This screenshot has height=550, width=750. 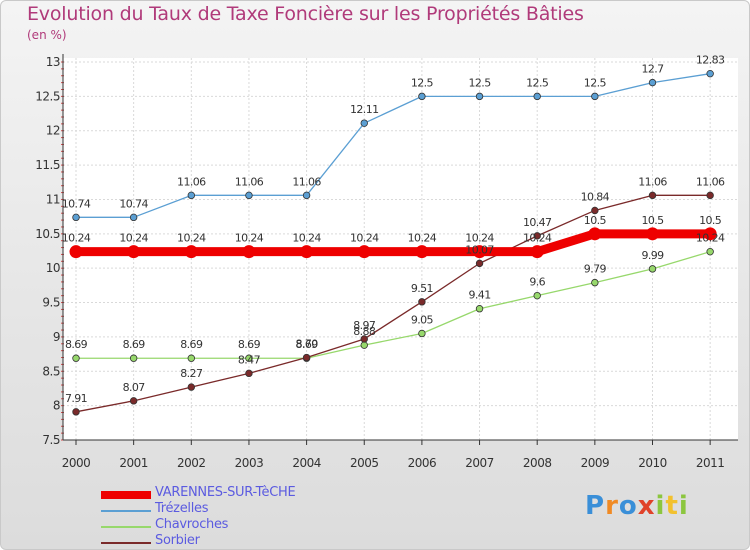 What do you see at coordinates (652, 463) in the screenshot?
I see `x-tick-label: 2010` at bounding box center [652, 463].